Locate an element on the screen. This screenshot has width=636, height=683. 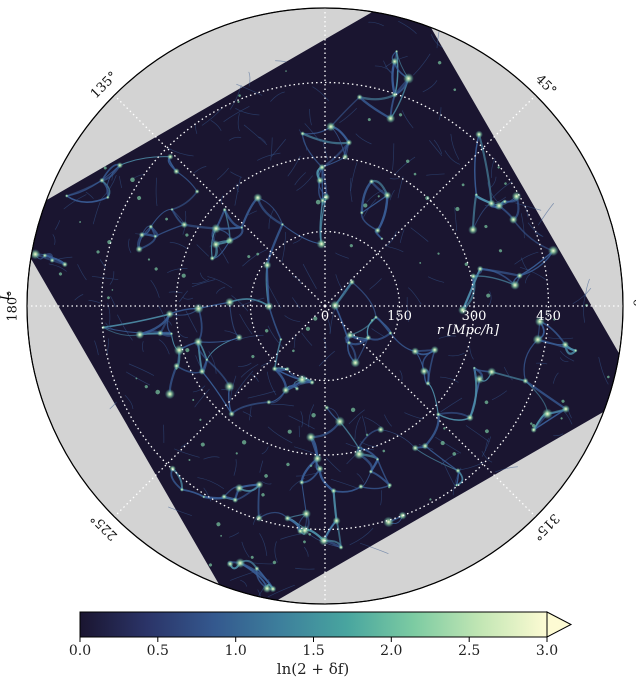
colorbar: 0.0 0.5 1.0 1.5 2.0 2.5 3.0 ln(2 + δf) is located at coordinates (321, 644).